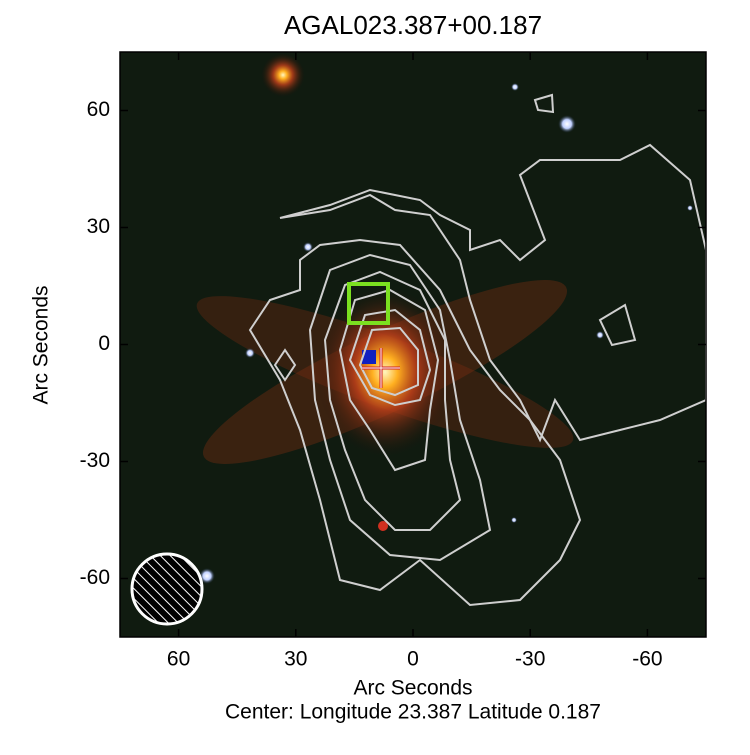 This screenshot has height=755, width=750. I want to click on y-tick-label: 30, so click(98, 226).